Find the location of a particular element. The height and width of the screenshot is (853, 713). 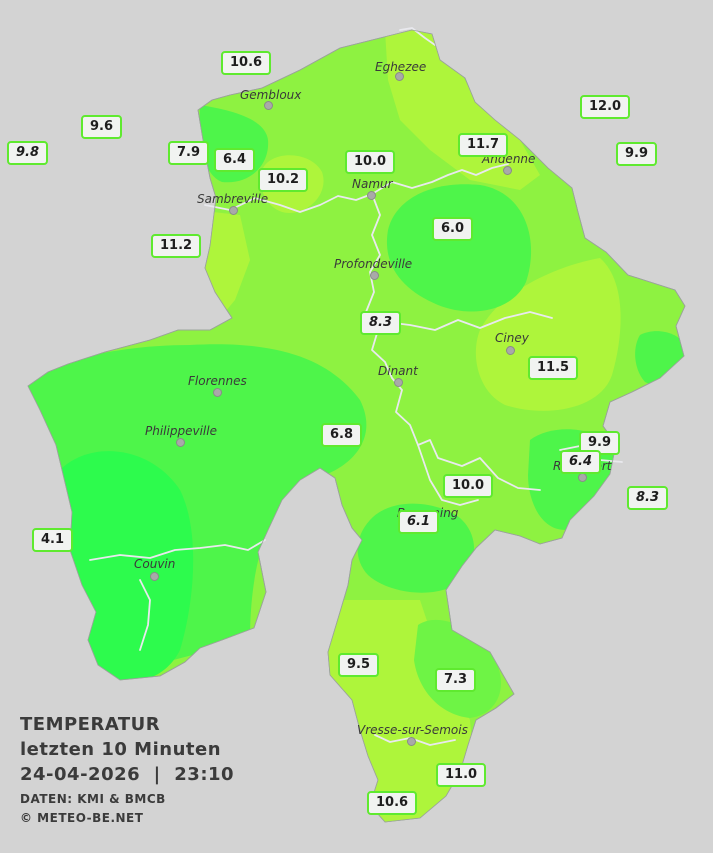

city-dot-ciney is located at coordinates (510, 350).